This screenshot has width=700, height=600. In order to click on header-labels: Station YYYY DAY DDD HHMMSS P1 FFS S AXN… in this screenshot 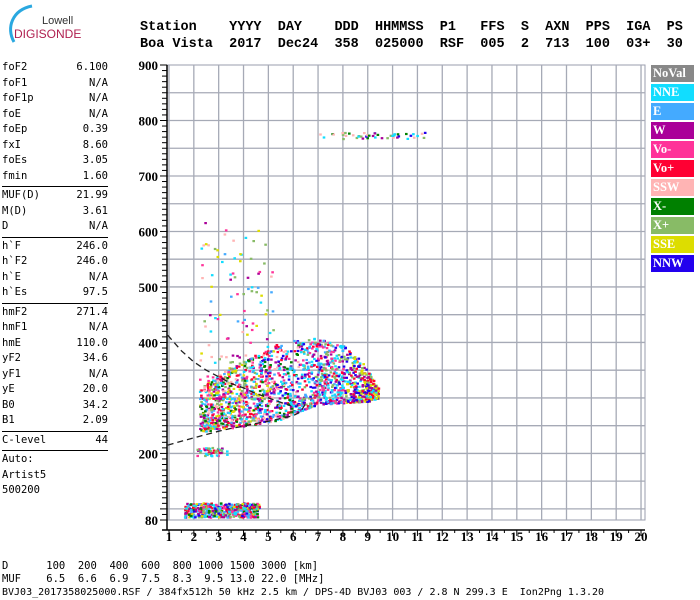, I will do `click(419, 27)`.